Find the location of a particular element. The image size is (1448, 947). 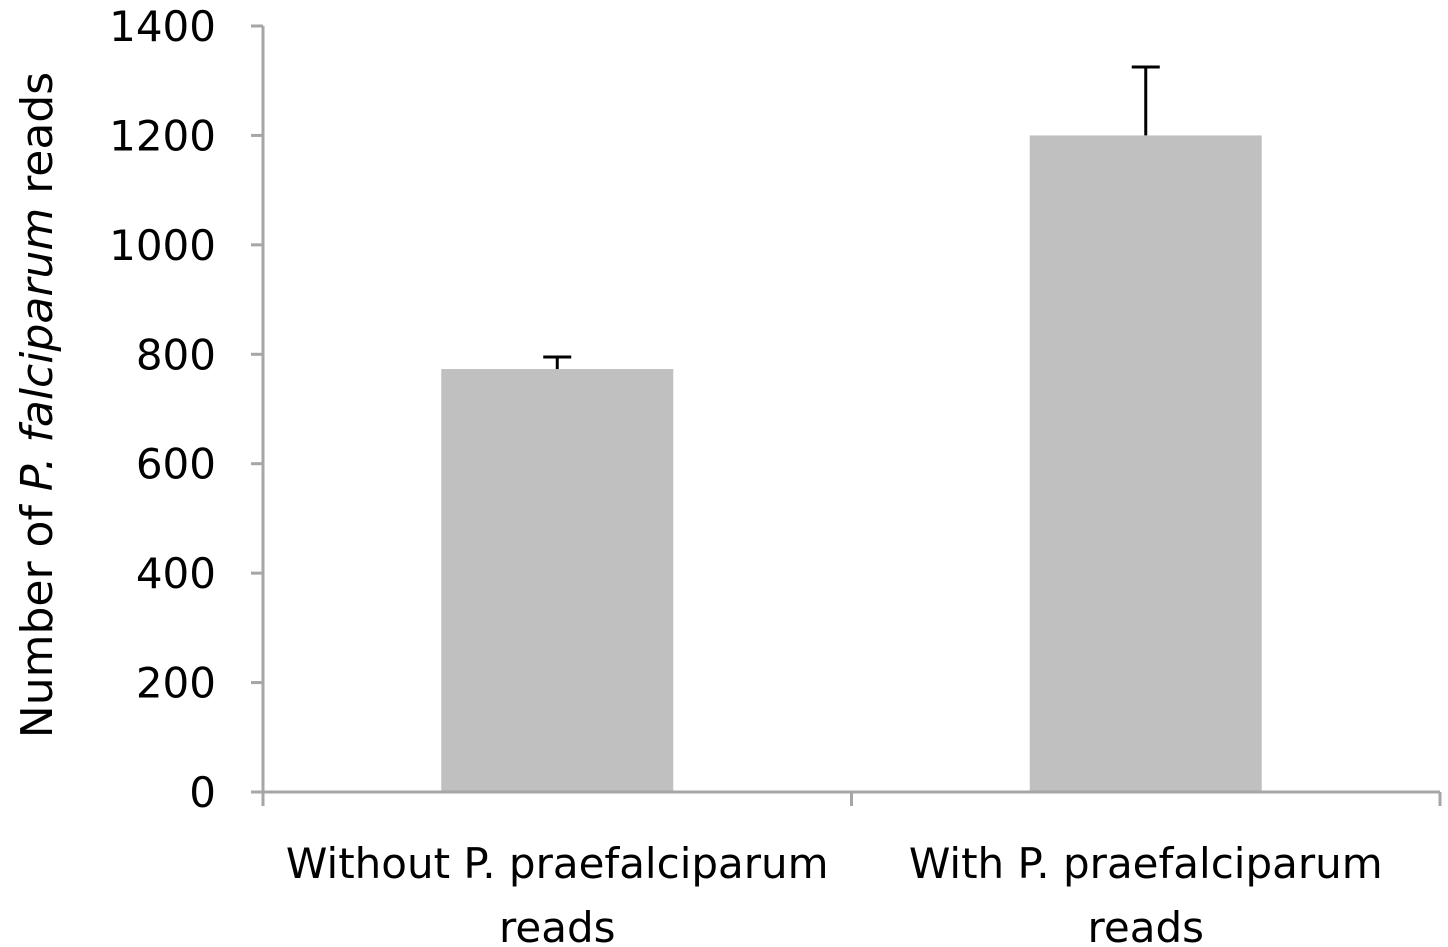

y-tick-label-1200: 1200 is located at coordinates (162, 135).